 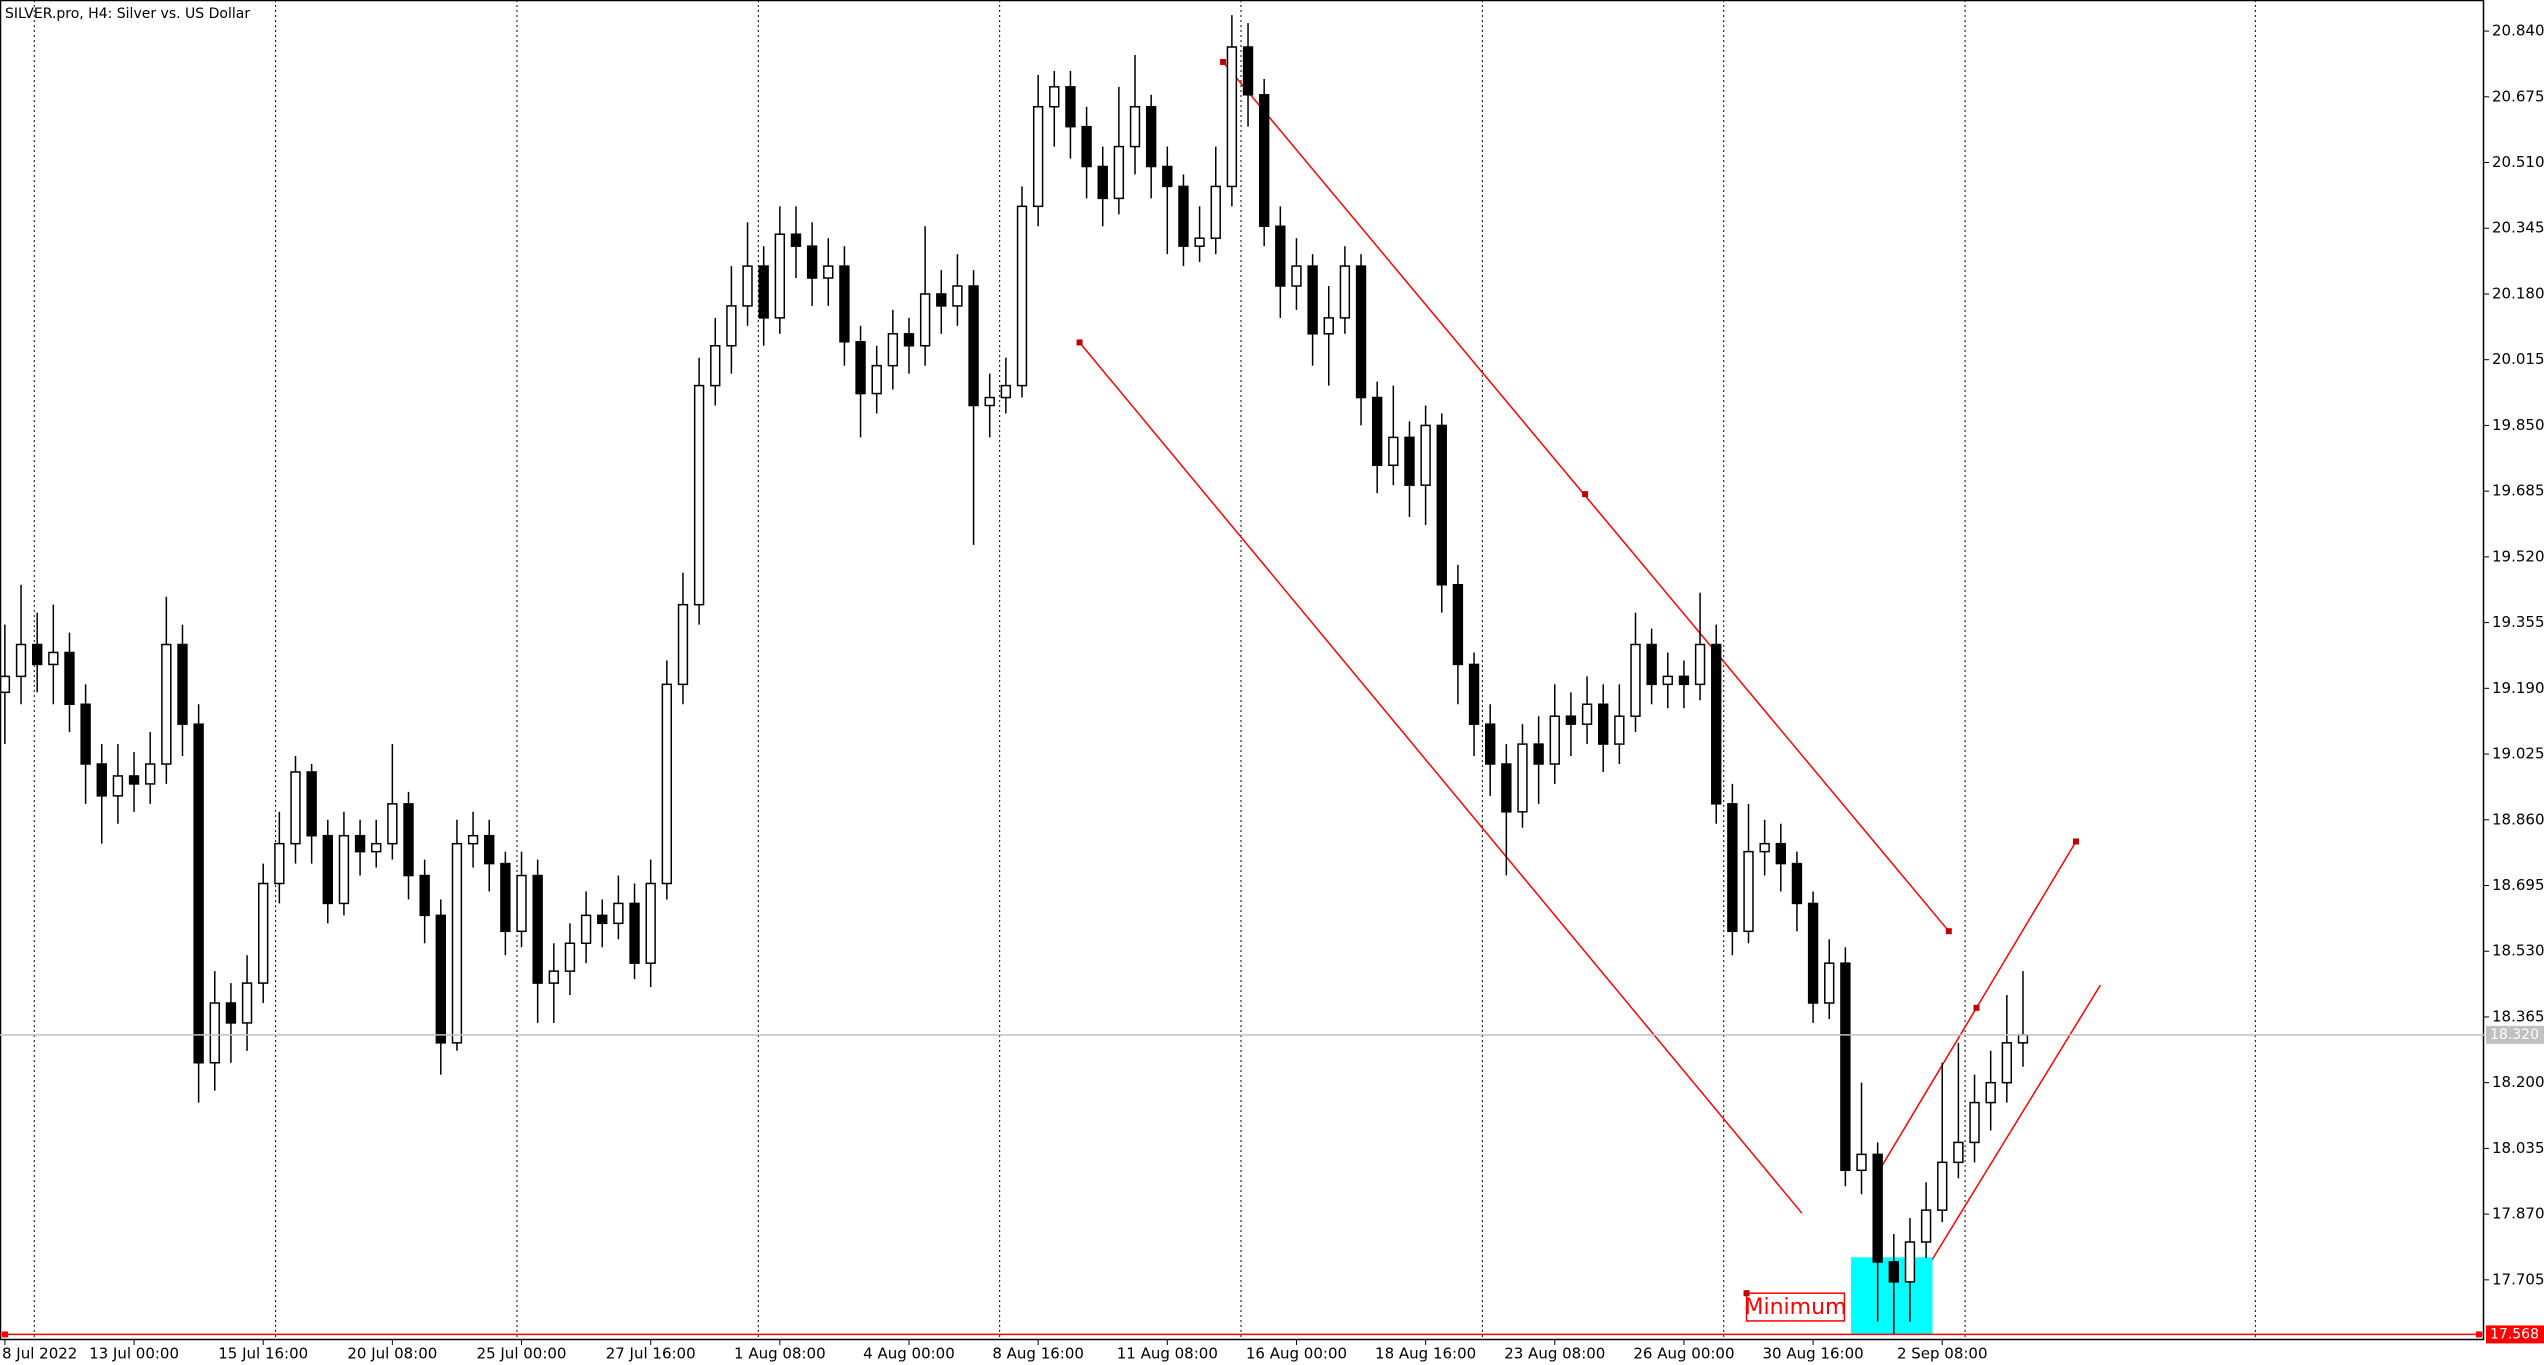 What do you see at coordinates (2518, 31) in the screenshot?
I see `y-tick-label: 20.840` at bounding box center [2518, 31].